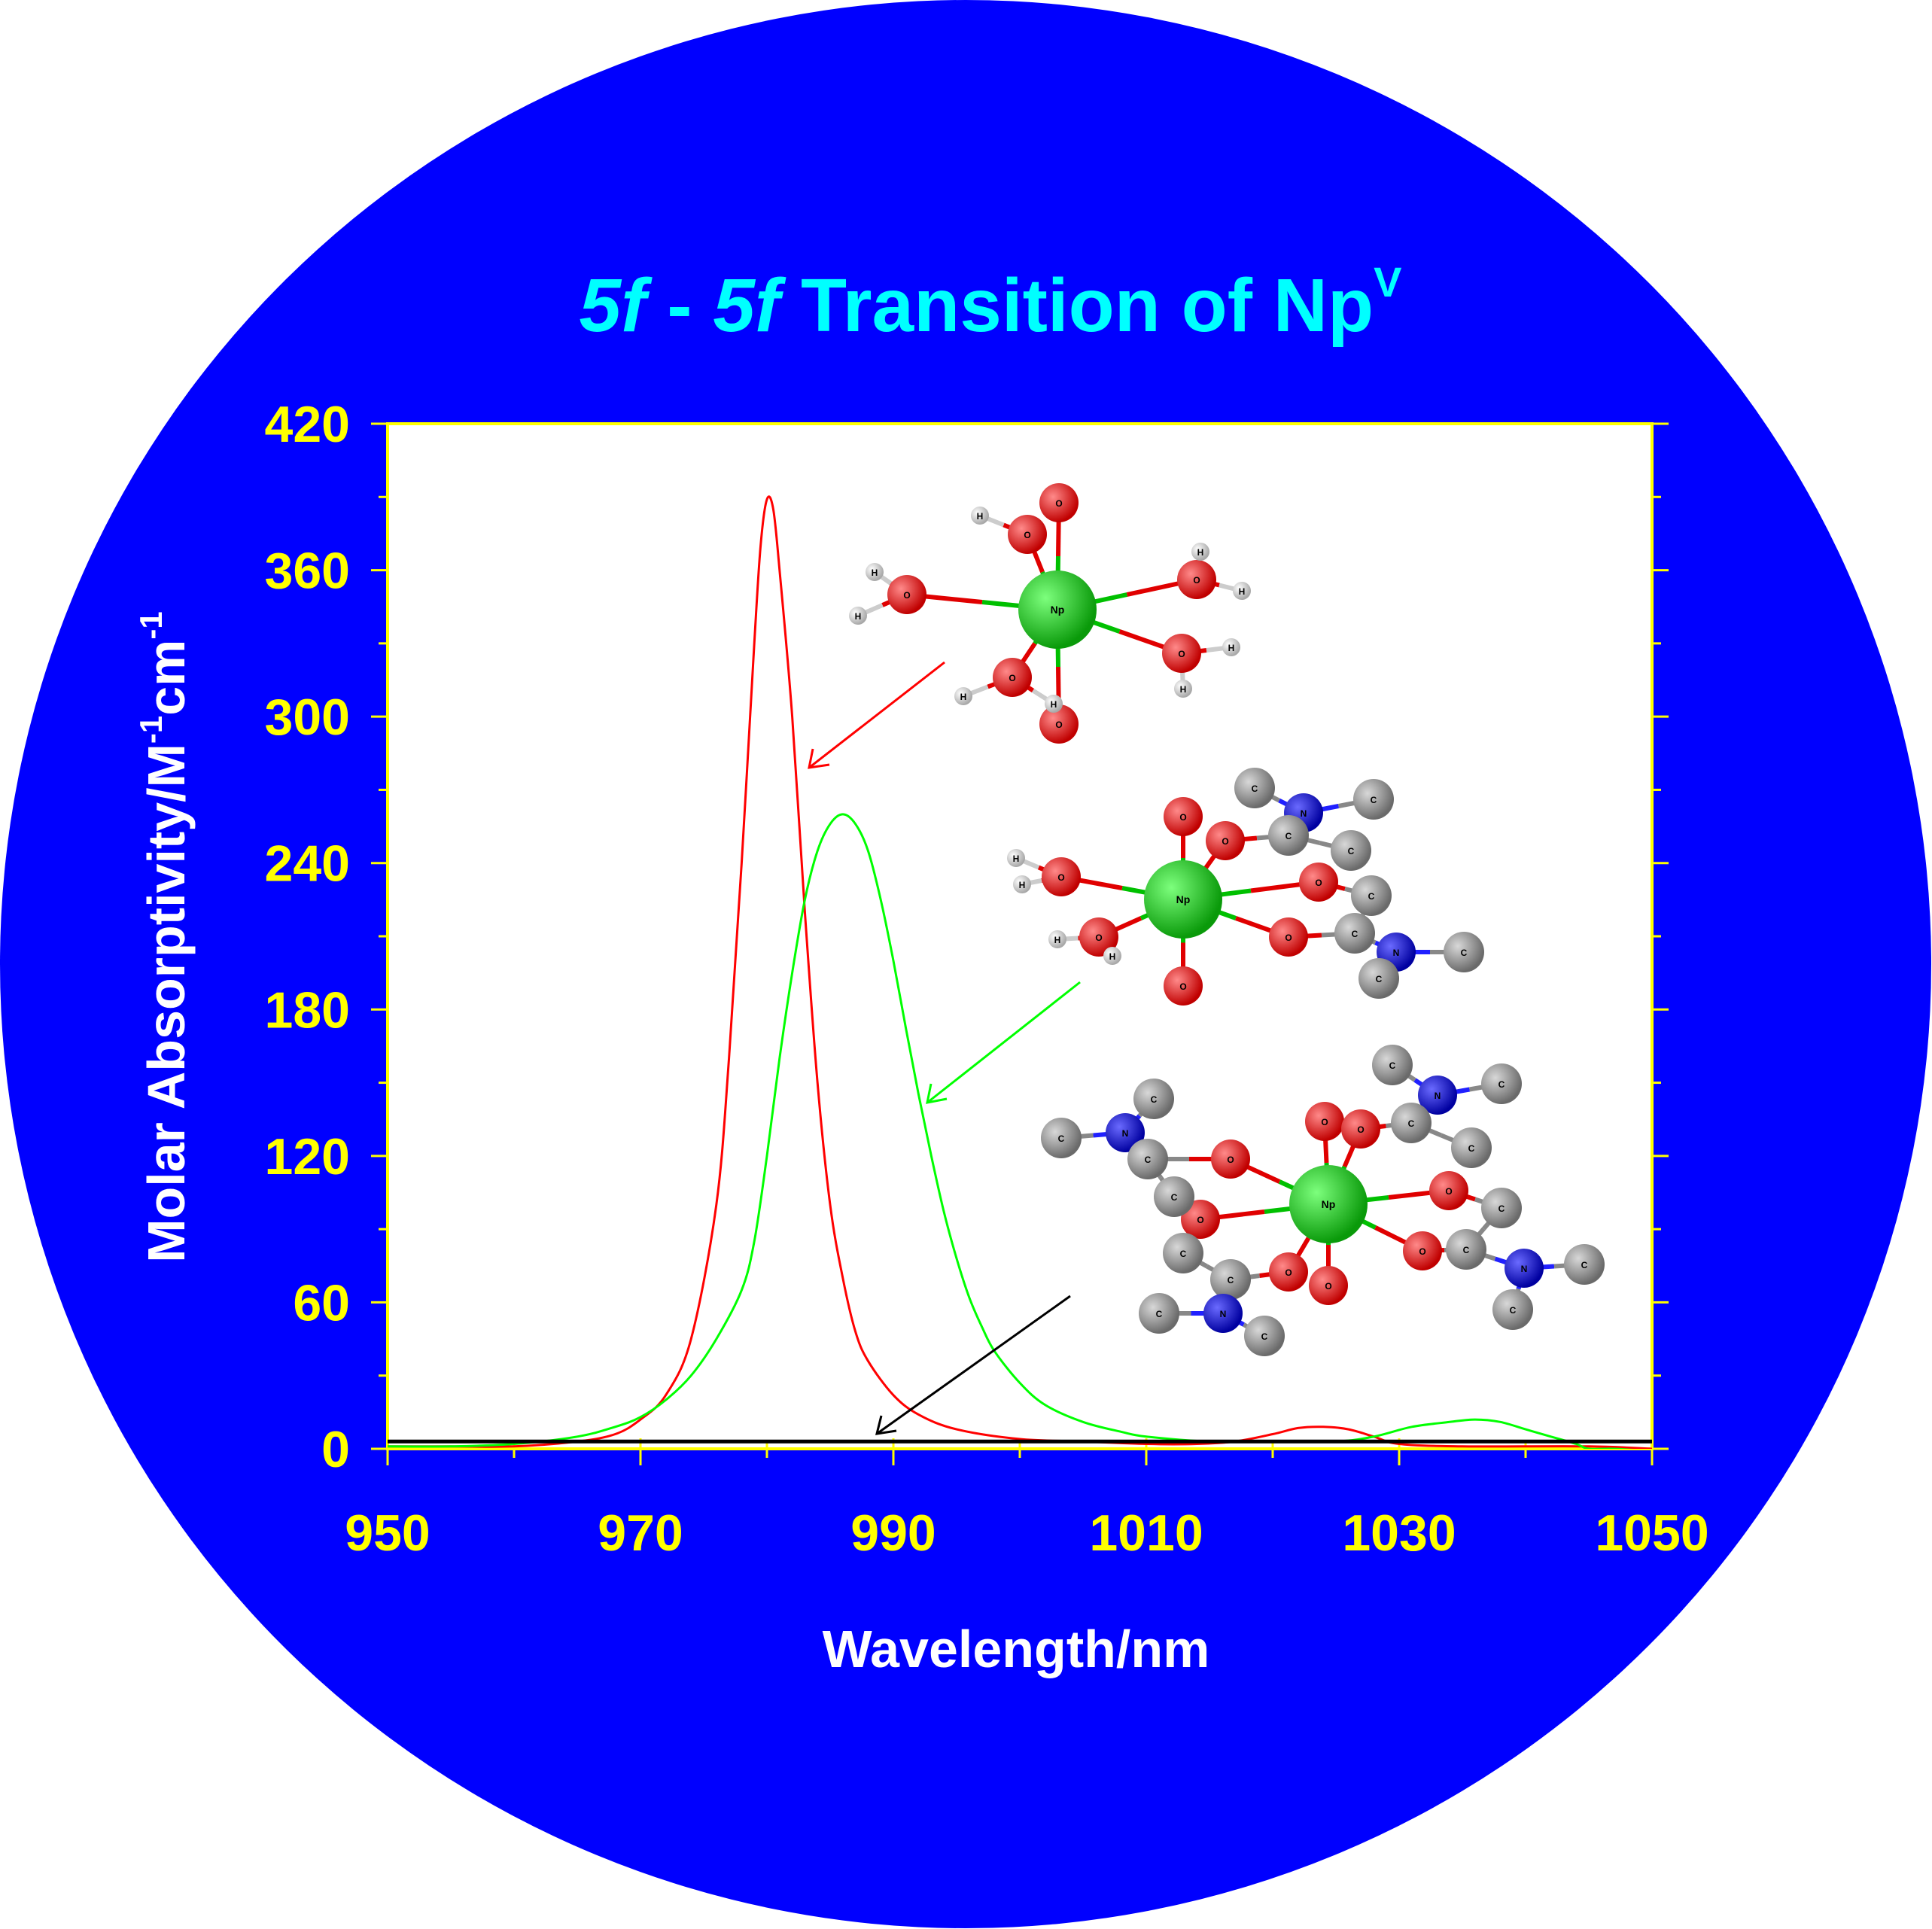 This screenshot has width=1932, height=1929. I want to click on molecule-3: Np O O O O O O O O C N C C C C C N C C C N C C C C C N C C, so click(1323, 1201).